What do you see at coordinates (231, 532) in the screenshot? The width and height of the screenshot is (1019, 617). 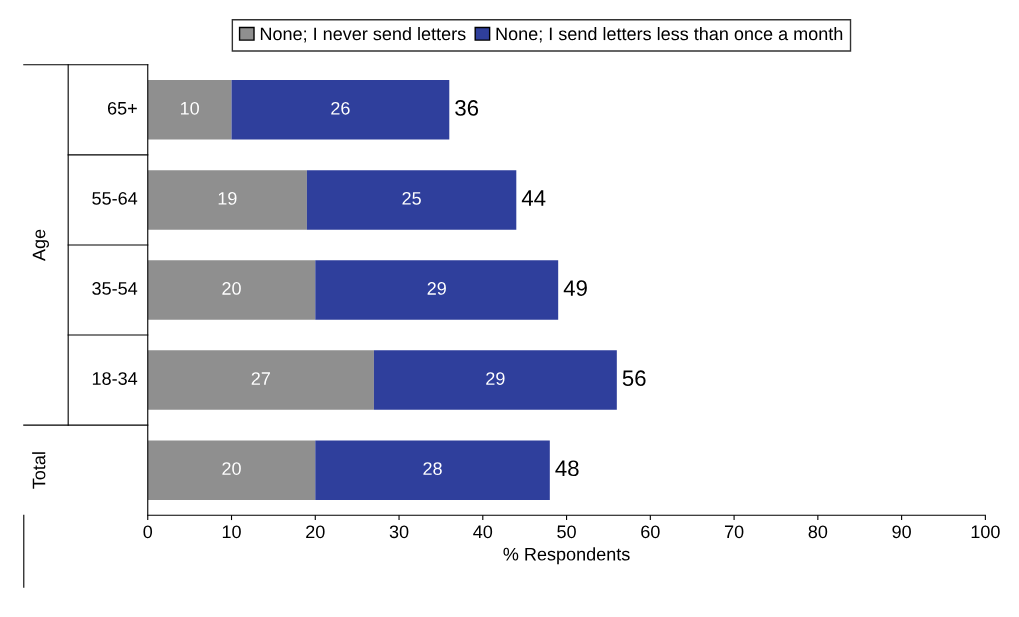 I see `x-tick-label: 10` at bounding box center [231, 532].